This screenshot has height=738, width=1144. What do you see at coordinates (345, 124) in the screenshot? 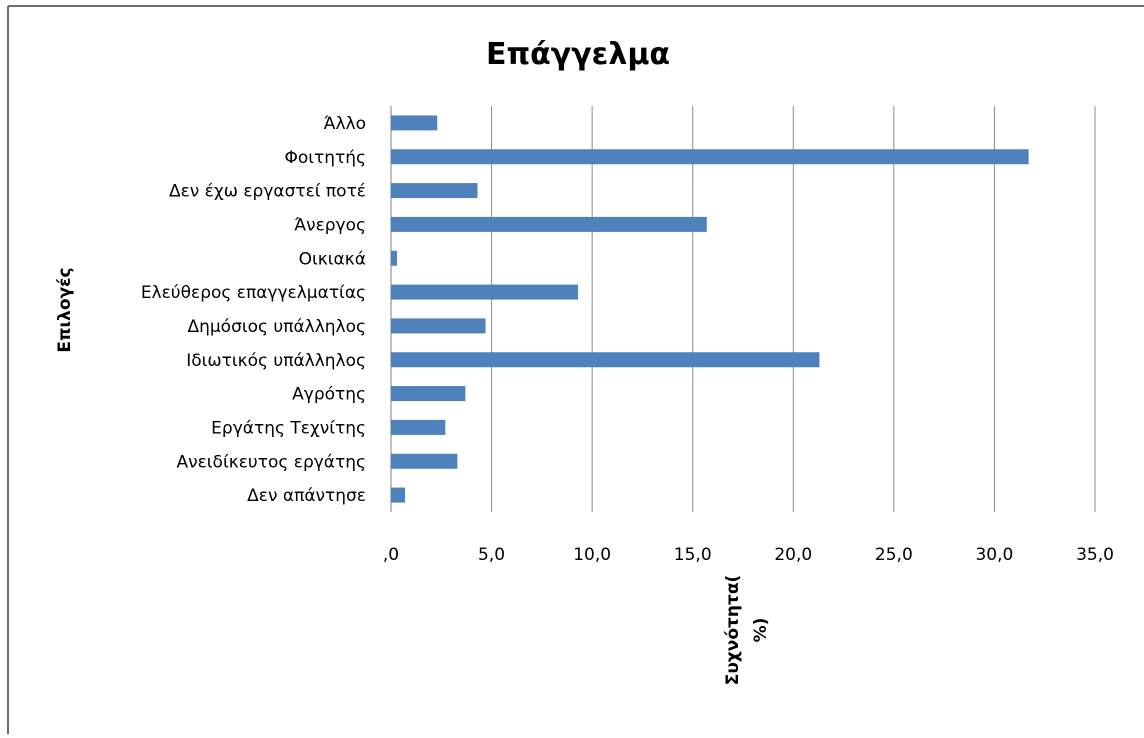
I see `category-label: Άλλο` at bounding box center [345, 124].